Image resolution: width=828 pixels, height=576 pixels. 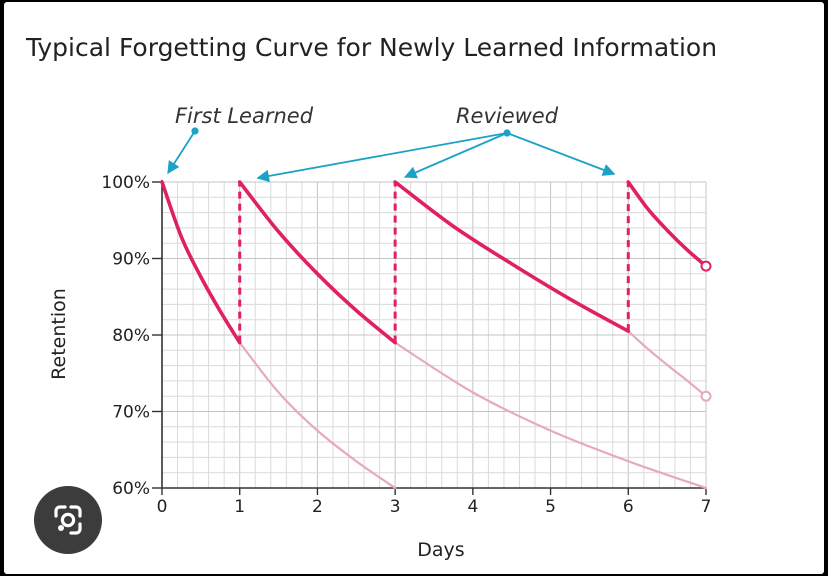 I want to click on google-lens-button, so click(x=68, y=520).